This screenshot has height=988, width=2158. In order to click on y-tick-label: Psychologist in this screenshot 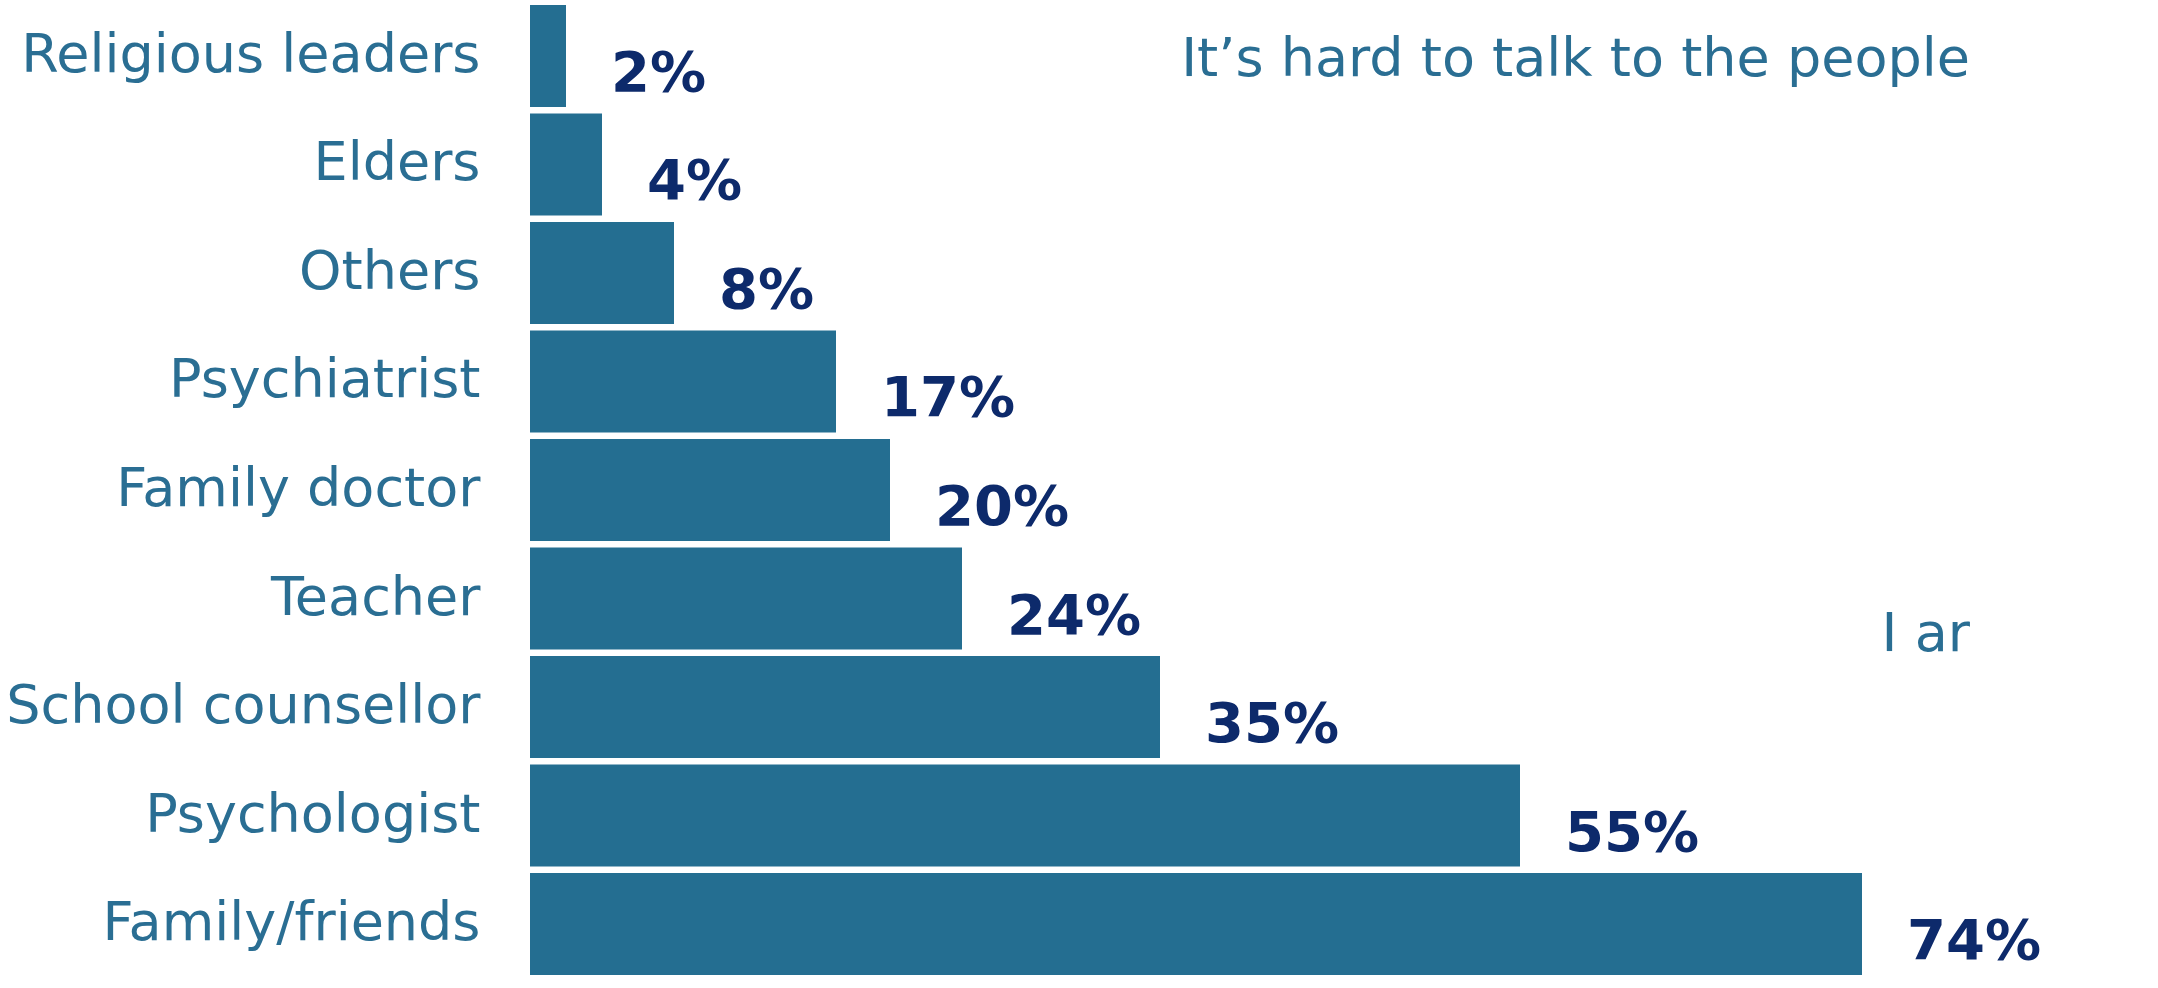, I will do `click(313, 813)`.